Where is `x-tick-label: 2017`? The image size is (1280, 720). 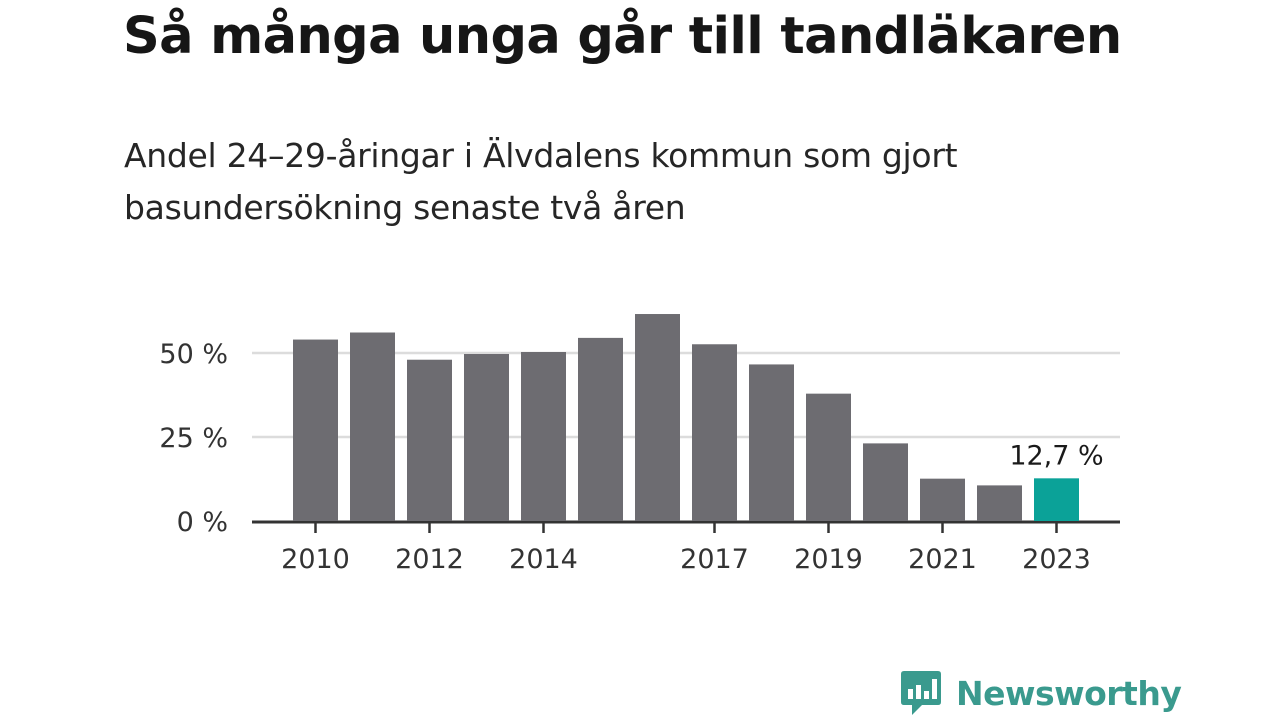 x-tick-label: 2017 is located at coordinates (714, 559).